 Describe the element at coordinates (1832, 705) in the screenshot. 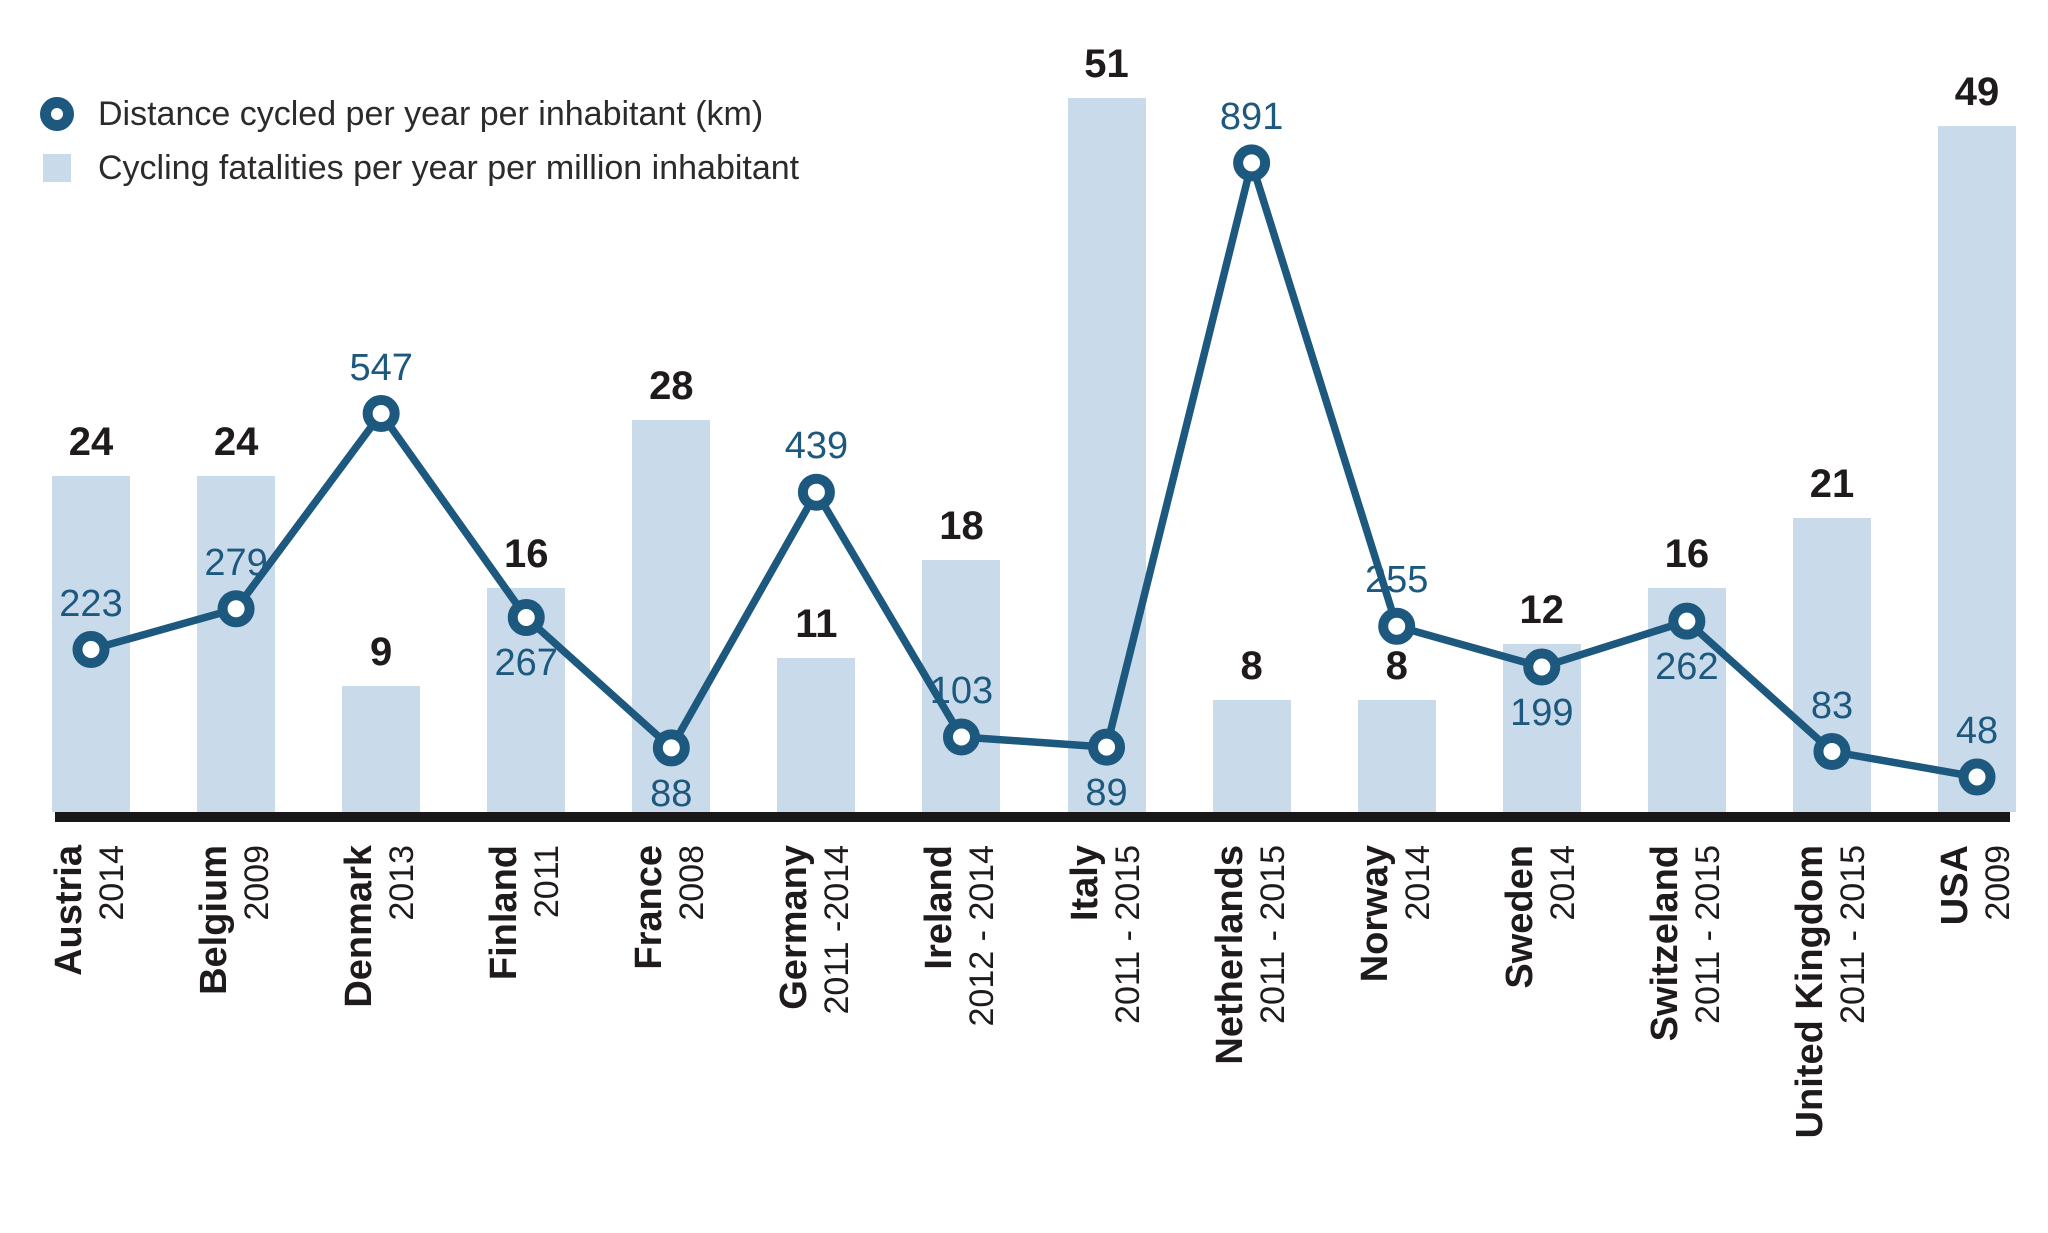

I see `distance-value-label: 83` at that location.